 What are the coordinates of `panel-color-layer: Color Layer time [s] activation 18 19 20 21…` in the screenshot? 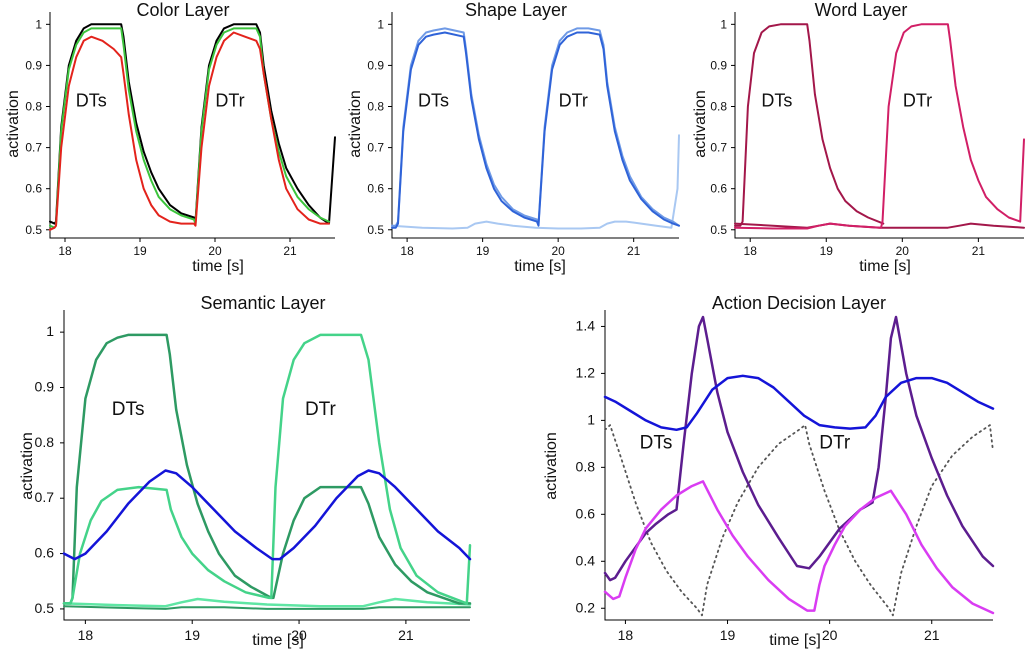 It's located at (170, 137).